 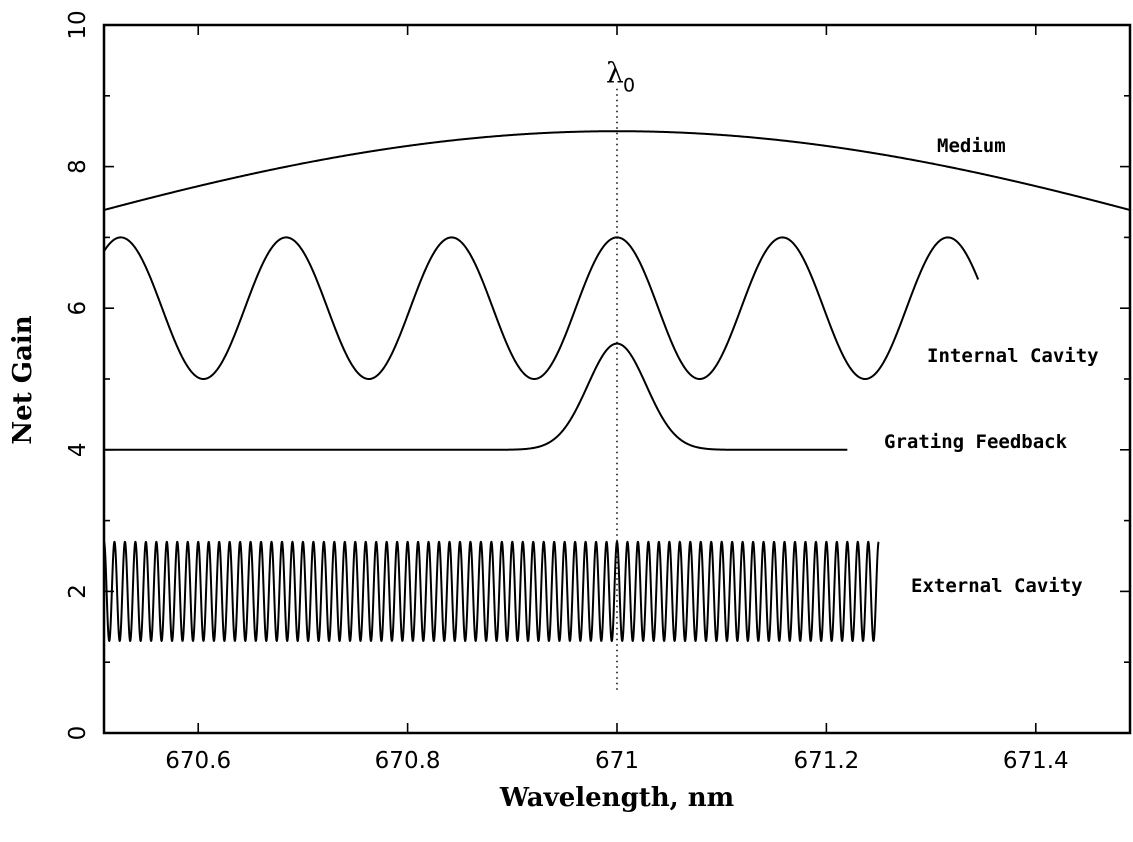 I want to click on y-tick-label: 2, so click(x=78, y=591).